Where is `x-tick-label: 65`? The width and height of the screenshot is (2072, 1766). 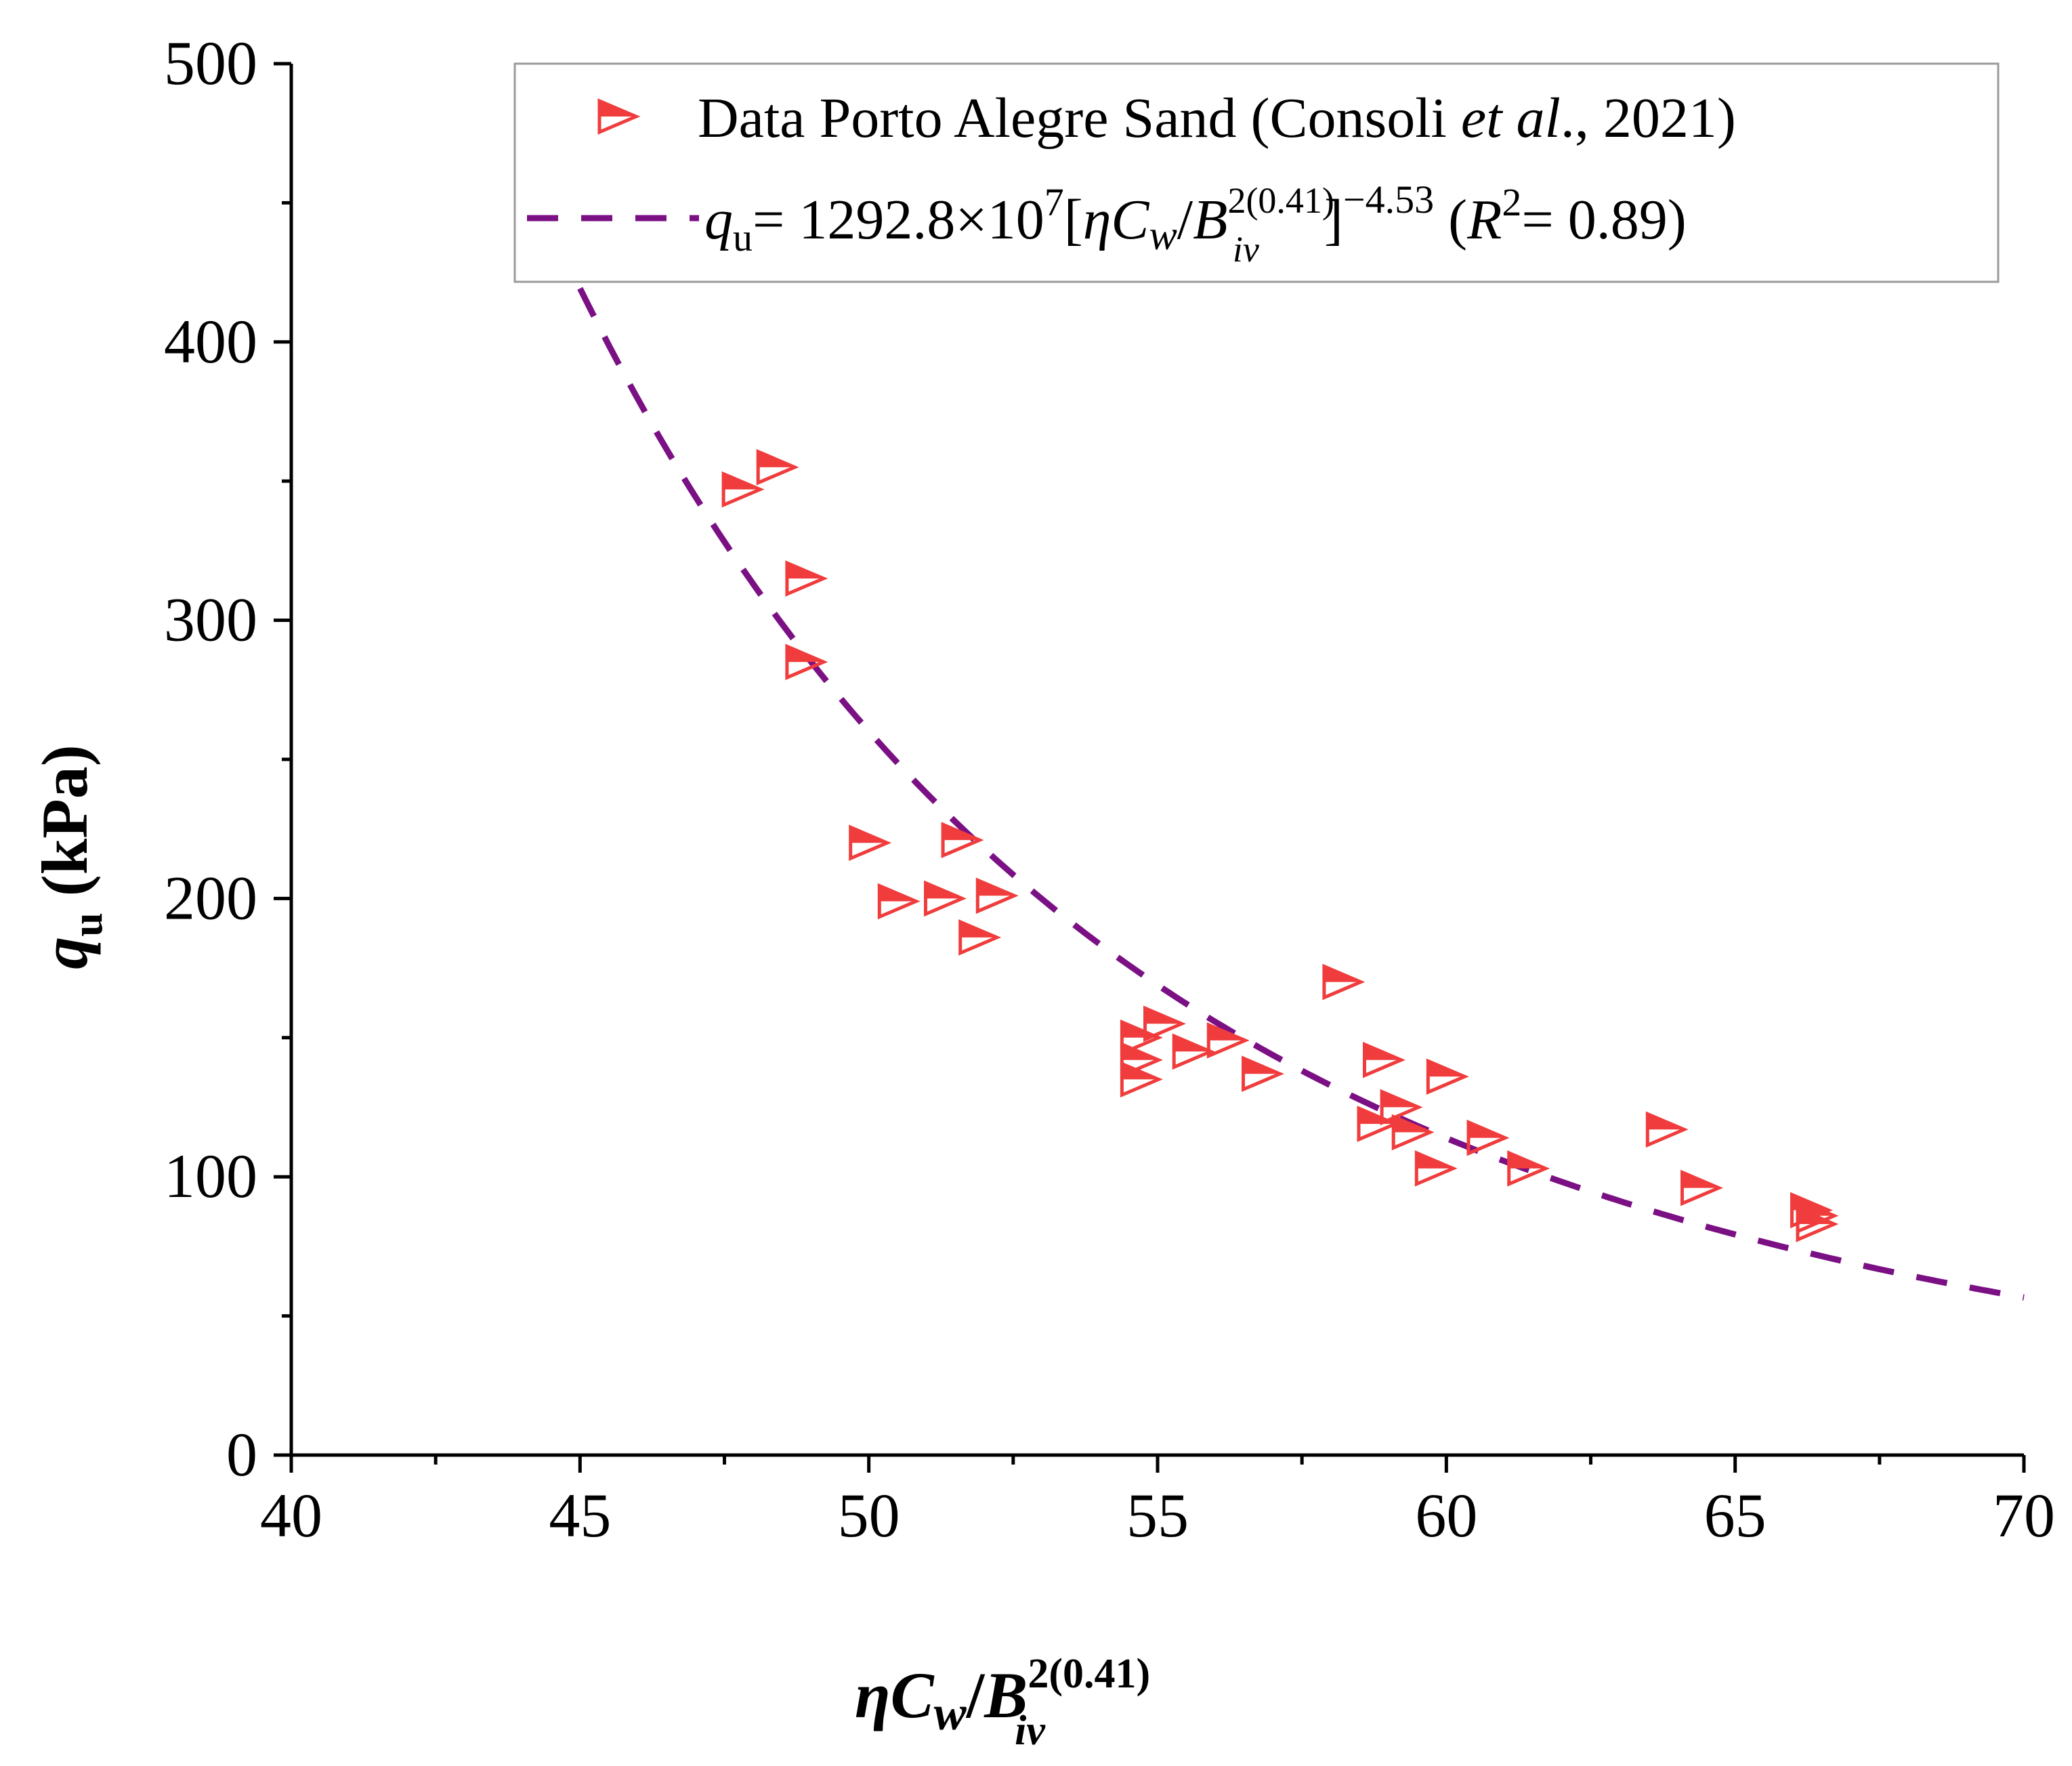
x-tick-label: 65 is located at coordinates (1736, 1515).